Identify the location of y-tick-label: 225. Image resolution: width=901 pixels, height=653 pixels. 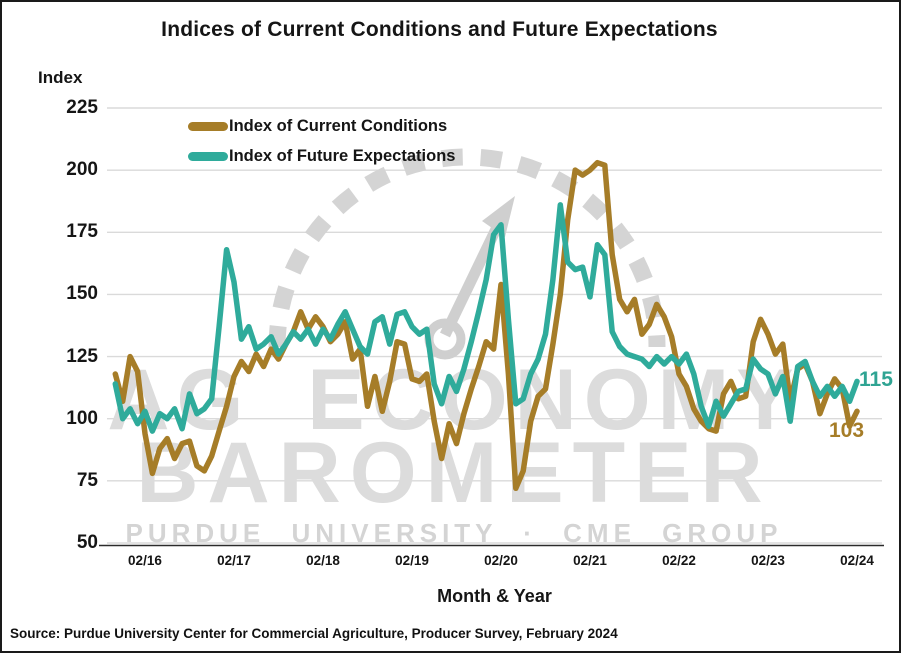
(82, 107).